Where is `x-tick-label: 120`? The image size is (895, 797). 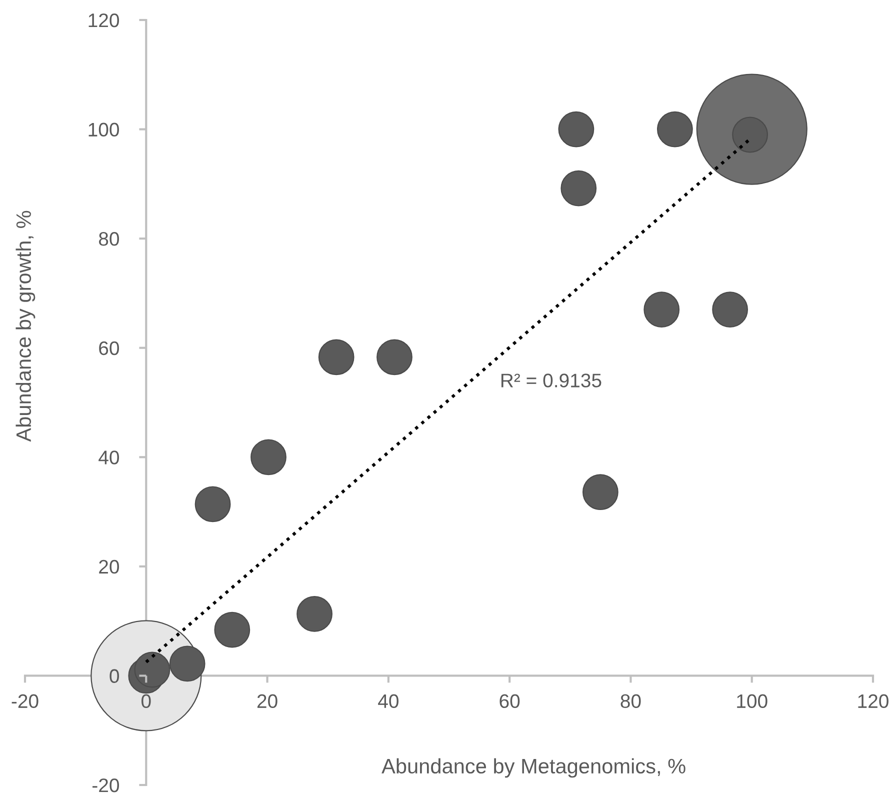 x-tick-label: 120 is located at coordinates (873, 701).